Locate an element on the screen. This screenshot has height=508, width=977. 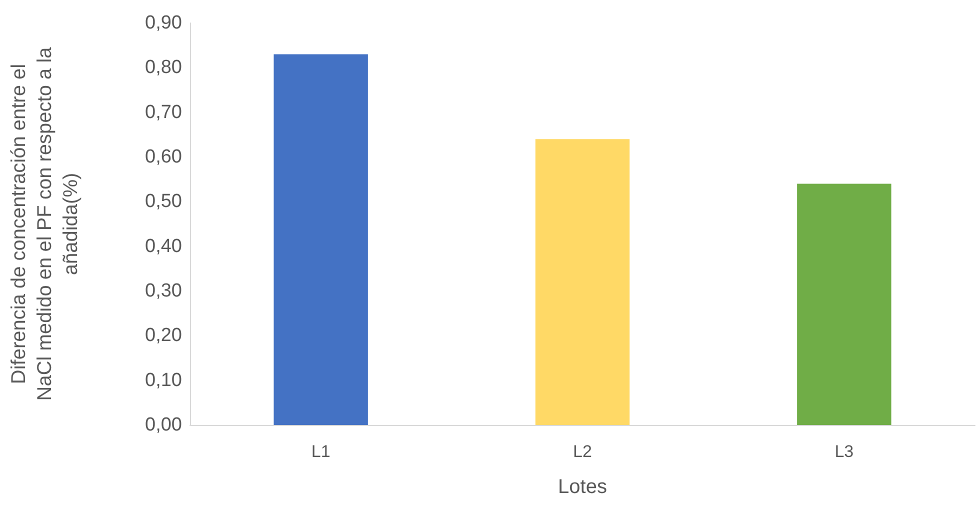
x-axis-title: Lotes is located at coordinates (582, 487).